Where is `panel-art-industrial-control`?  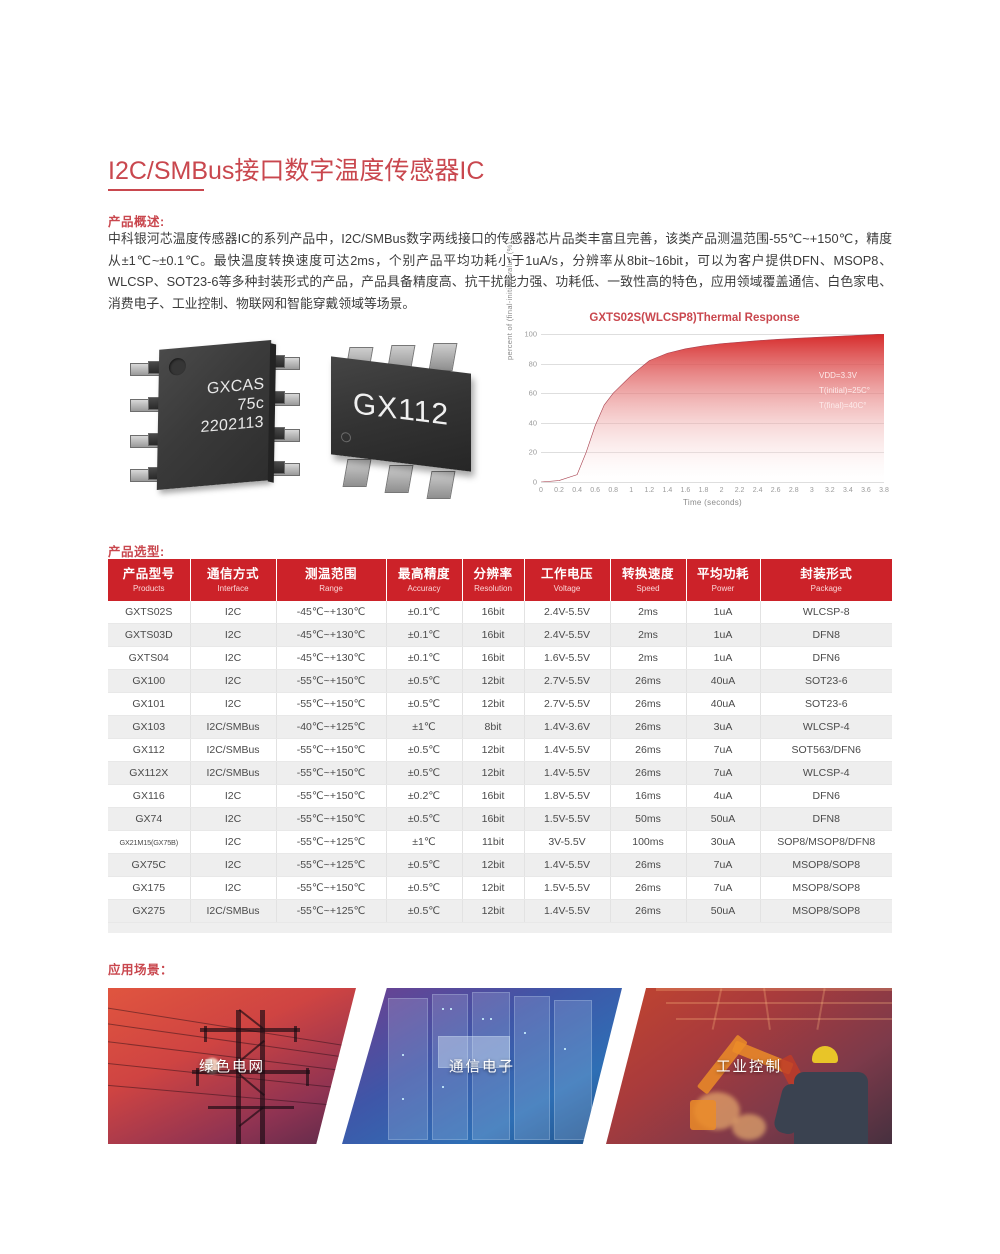
panel-art-industrial-control is located at coordinates (749, 1066).